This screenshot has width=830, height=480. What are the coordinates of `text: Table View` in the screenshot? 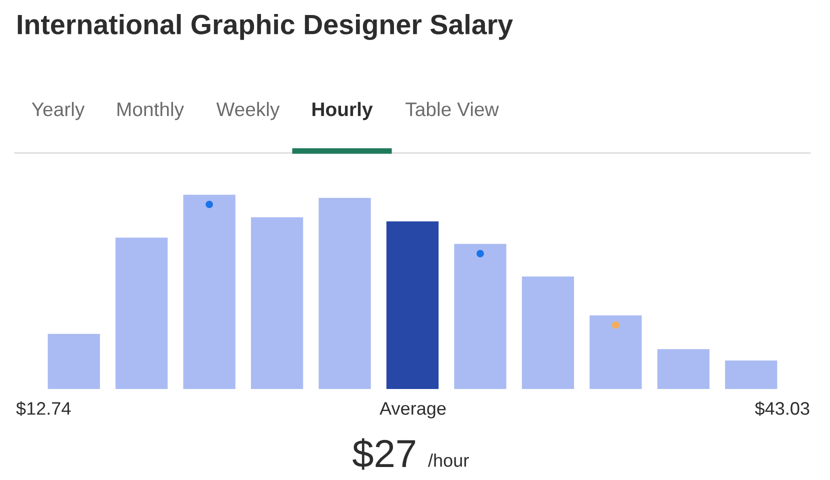 It's located at (452, 109).